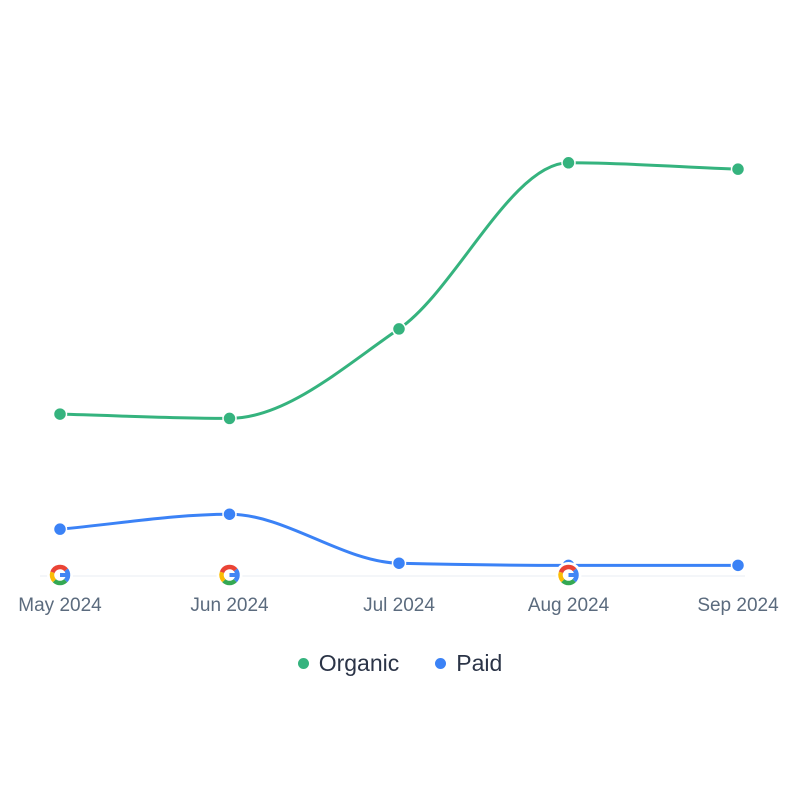 This screenshot has width=800, height=800. Describe the element at coordinates (738, 565) in the screenshot. I see `data-point-paid-sep-2024` at that location.